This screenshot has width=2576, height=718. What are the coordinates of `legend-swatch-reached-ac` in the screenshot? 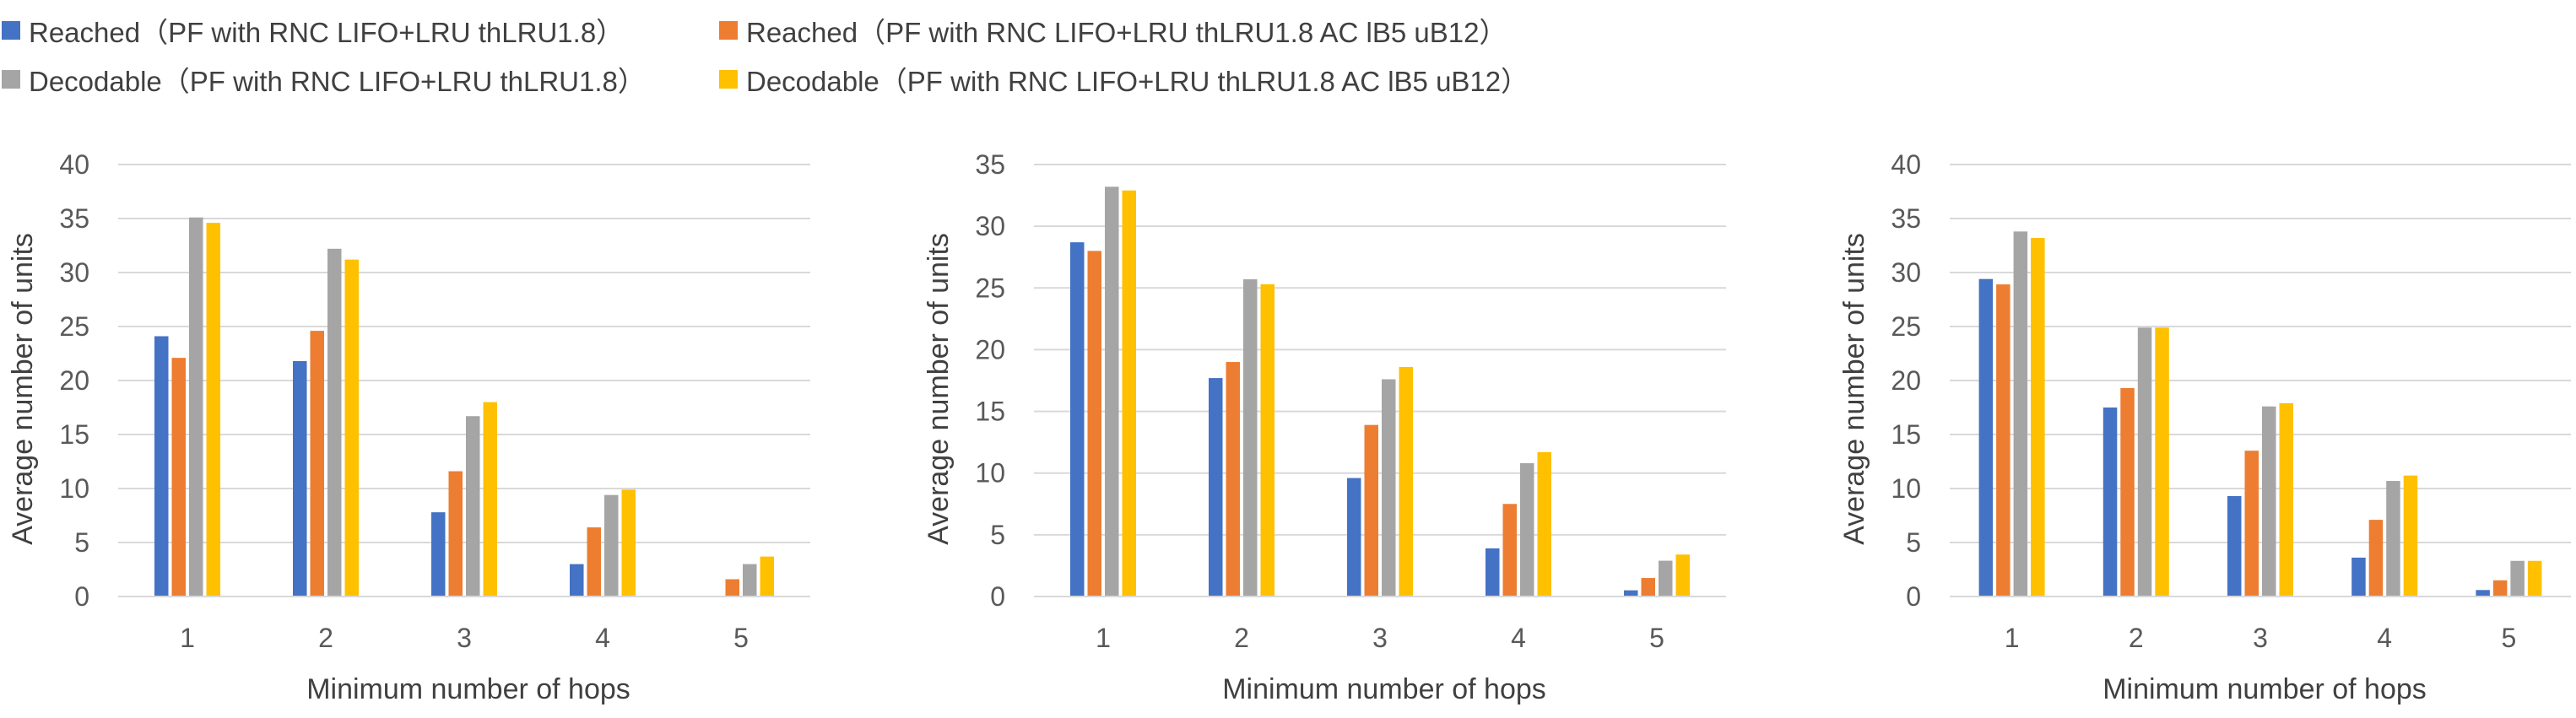 It's located at (728, 31).